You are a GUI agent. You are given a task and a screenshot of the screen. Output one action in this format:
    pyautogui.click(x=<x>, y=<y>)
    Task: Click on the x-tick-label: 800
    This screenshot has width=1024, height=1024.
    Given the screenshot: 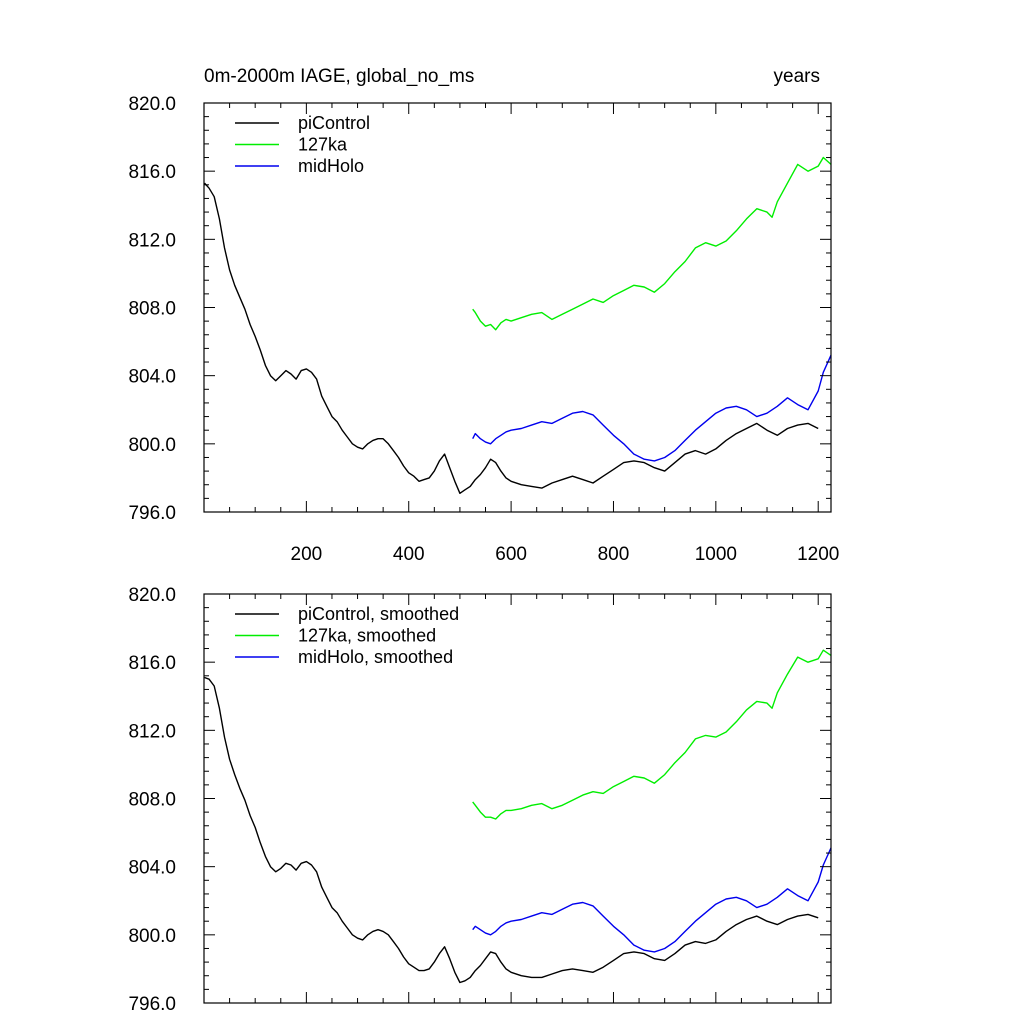 What is the action you would take?
    pyautogui.click(x=614, y=554)
    